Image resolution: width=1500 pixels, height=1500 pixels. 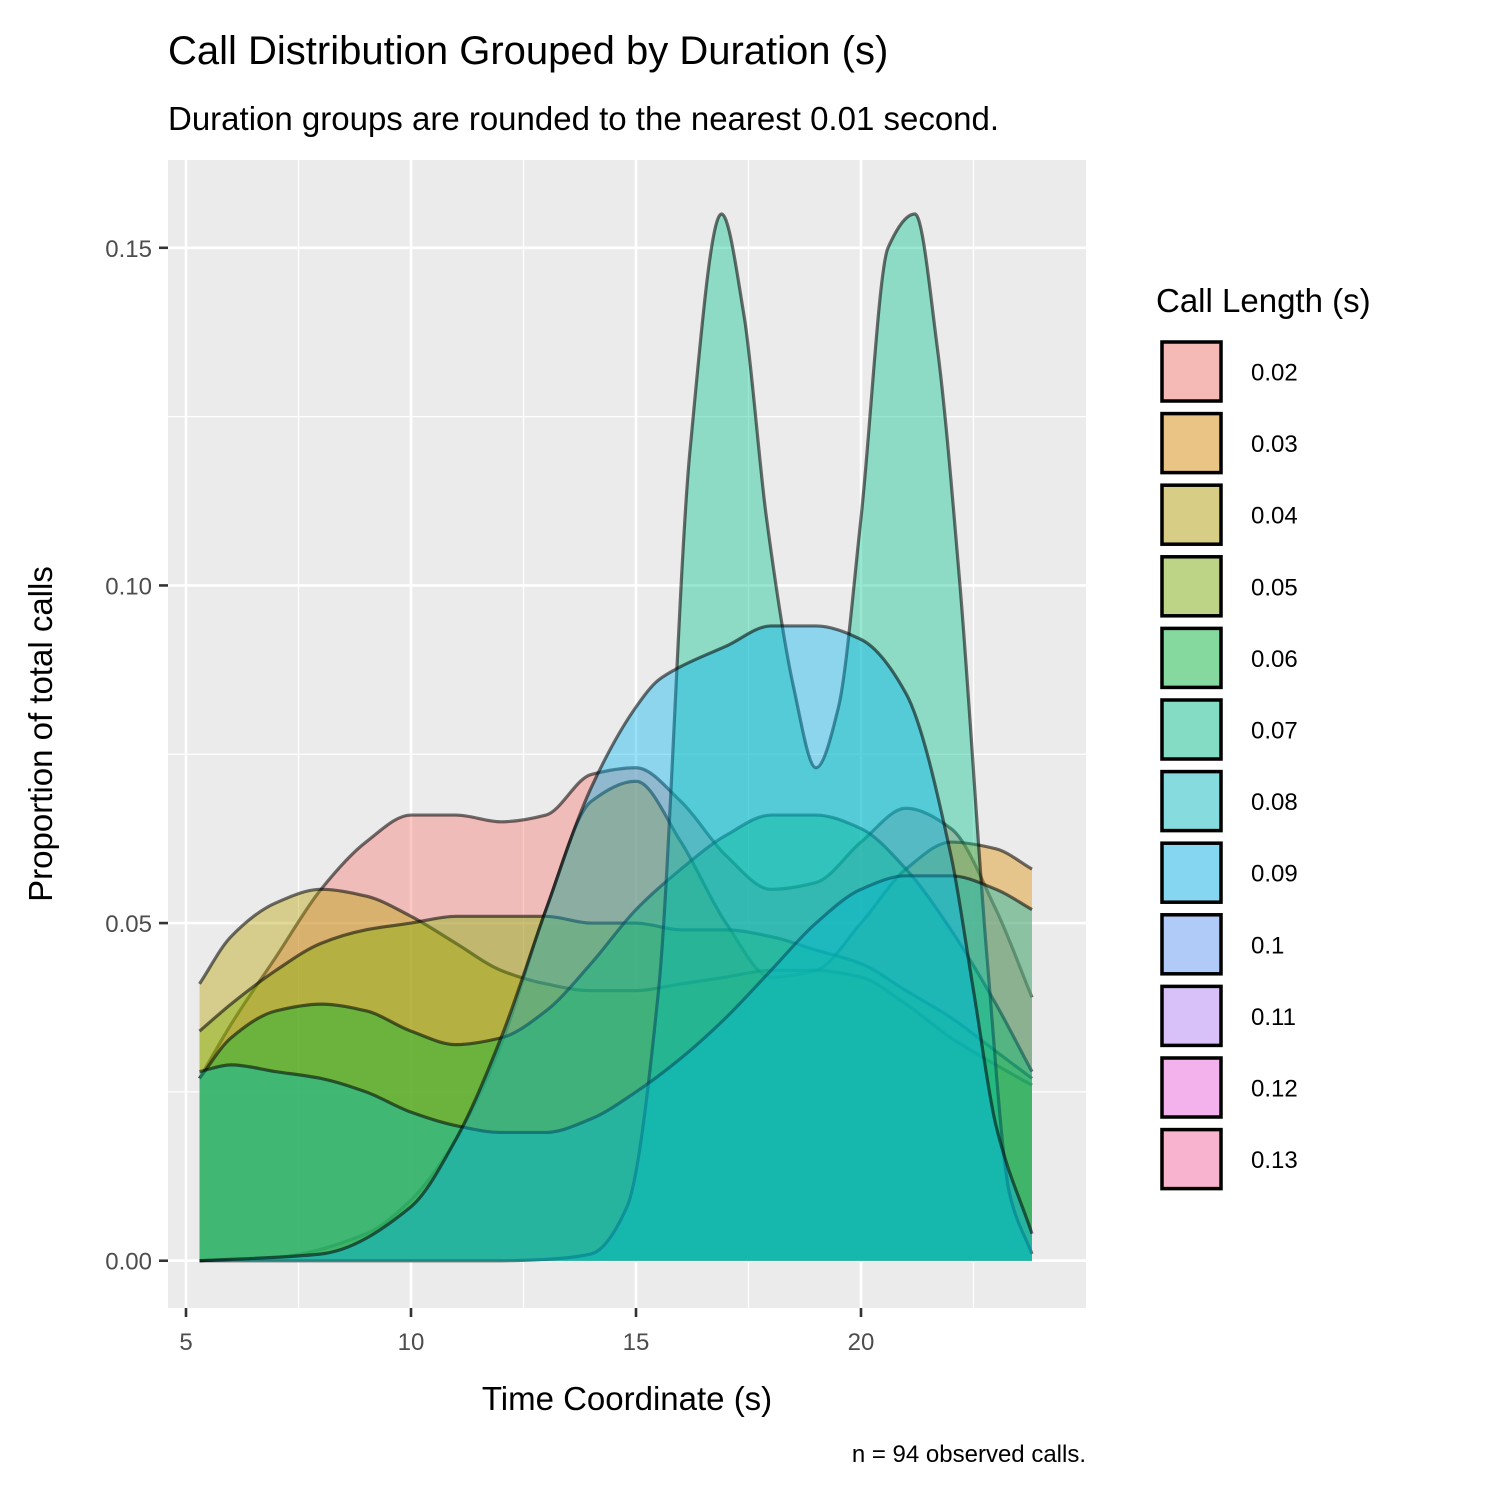 I want to click on legend-label: 0.09, so click(x=1274, y=874).